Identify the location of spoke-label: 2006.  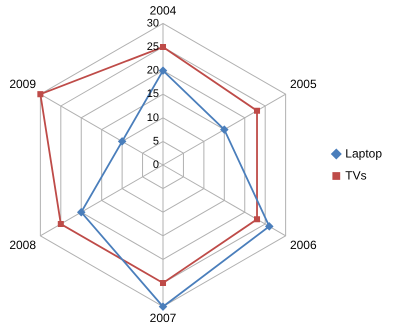
(303, 245).